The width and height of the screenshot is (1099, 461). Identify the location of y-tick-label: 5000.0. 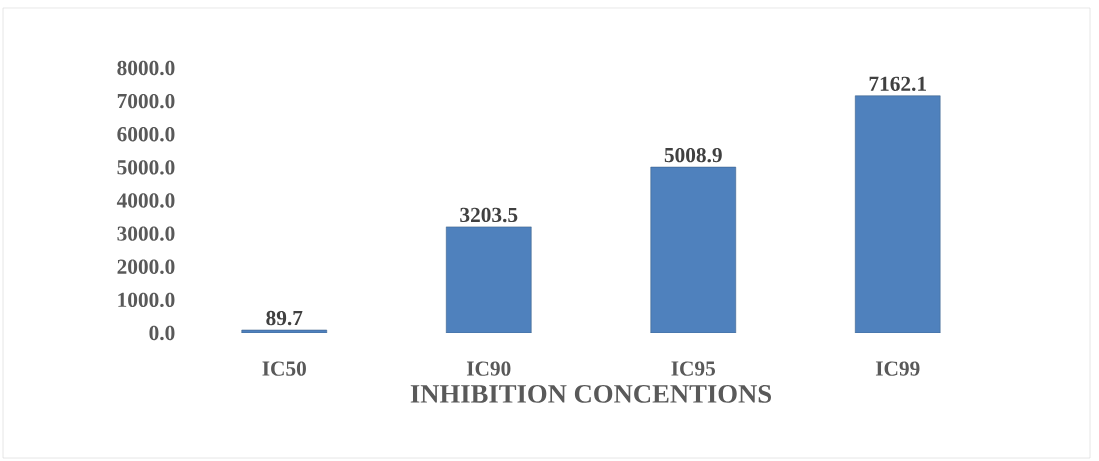
(146, 167).